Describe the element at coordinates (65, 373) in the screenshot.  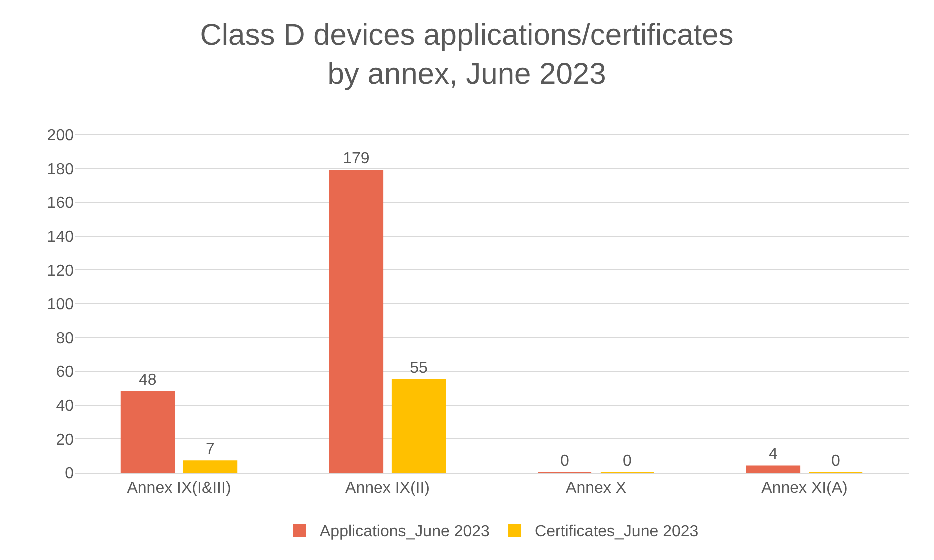
I see `y-tick-label: 60` at that location.